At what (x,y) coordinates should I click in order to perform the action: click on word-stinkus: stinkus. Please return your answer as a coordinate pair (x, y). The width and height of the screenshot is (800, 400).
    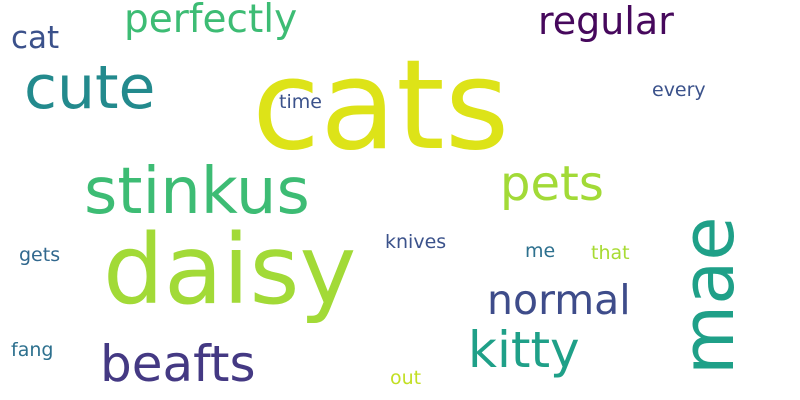
    Looking at the image, I should click on (197, 192).